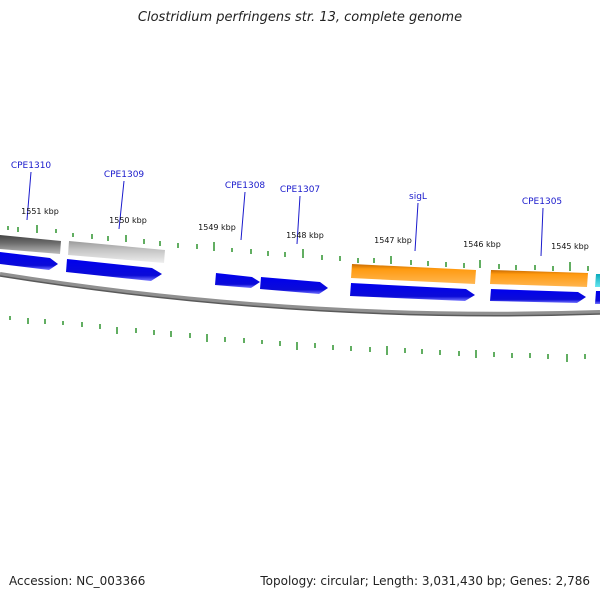 The image size is (600, 600). I want to click on kbp-label-1551: 1551 kbp, so click(40, 211).